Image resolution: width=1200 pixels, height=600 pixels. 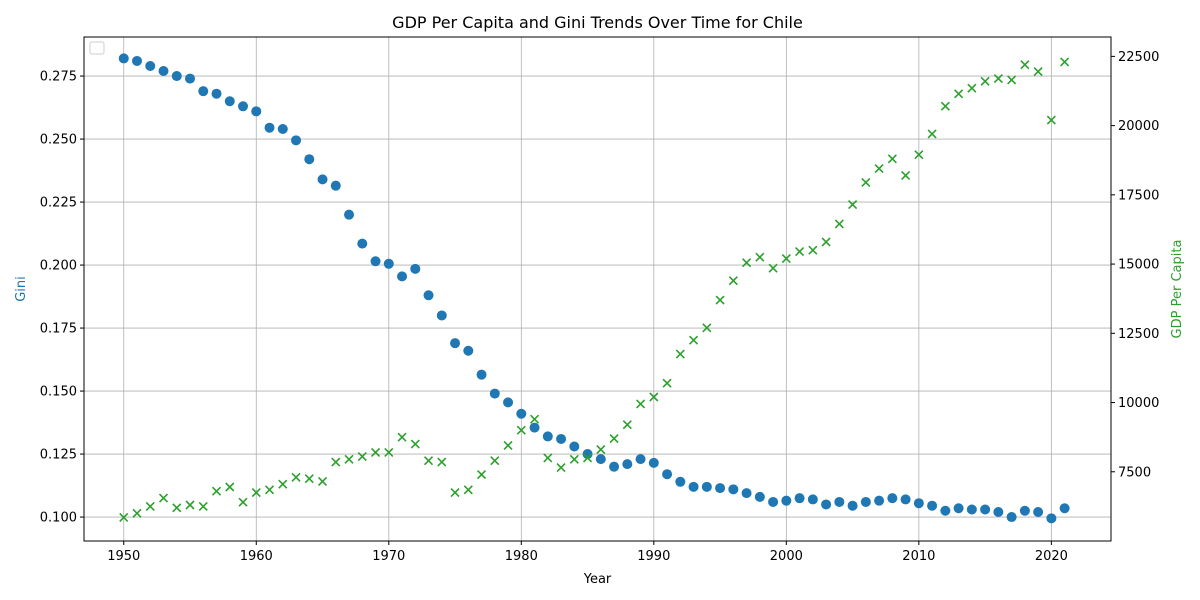 What do you see at coordinates (97, 48) in the screenshot?
I see `legend-box` at bounding box center [97, 48].